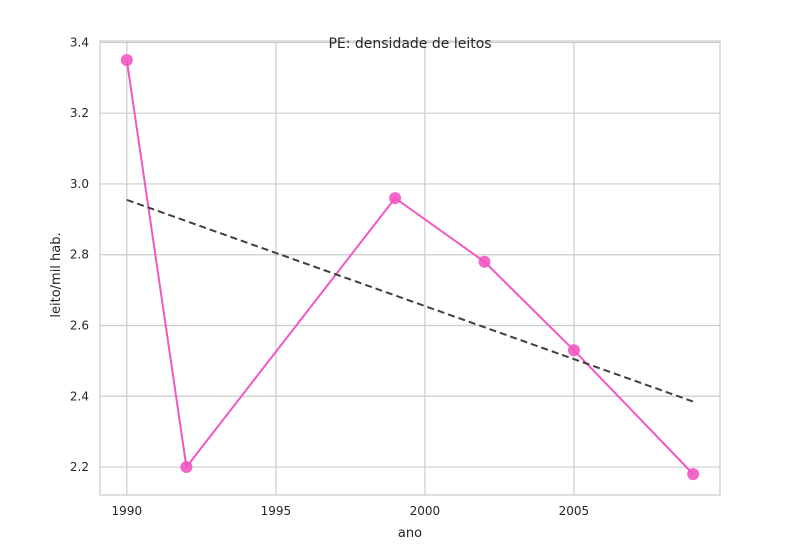 The height and width of the screenshot is (550, 800). What do you see at coordinates (410, 533) in the screenshot?
I see `x-axis-label: ano` at bounding box center [410, 533].